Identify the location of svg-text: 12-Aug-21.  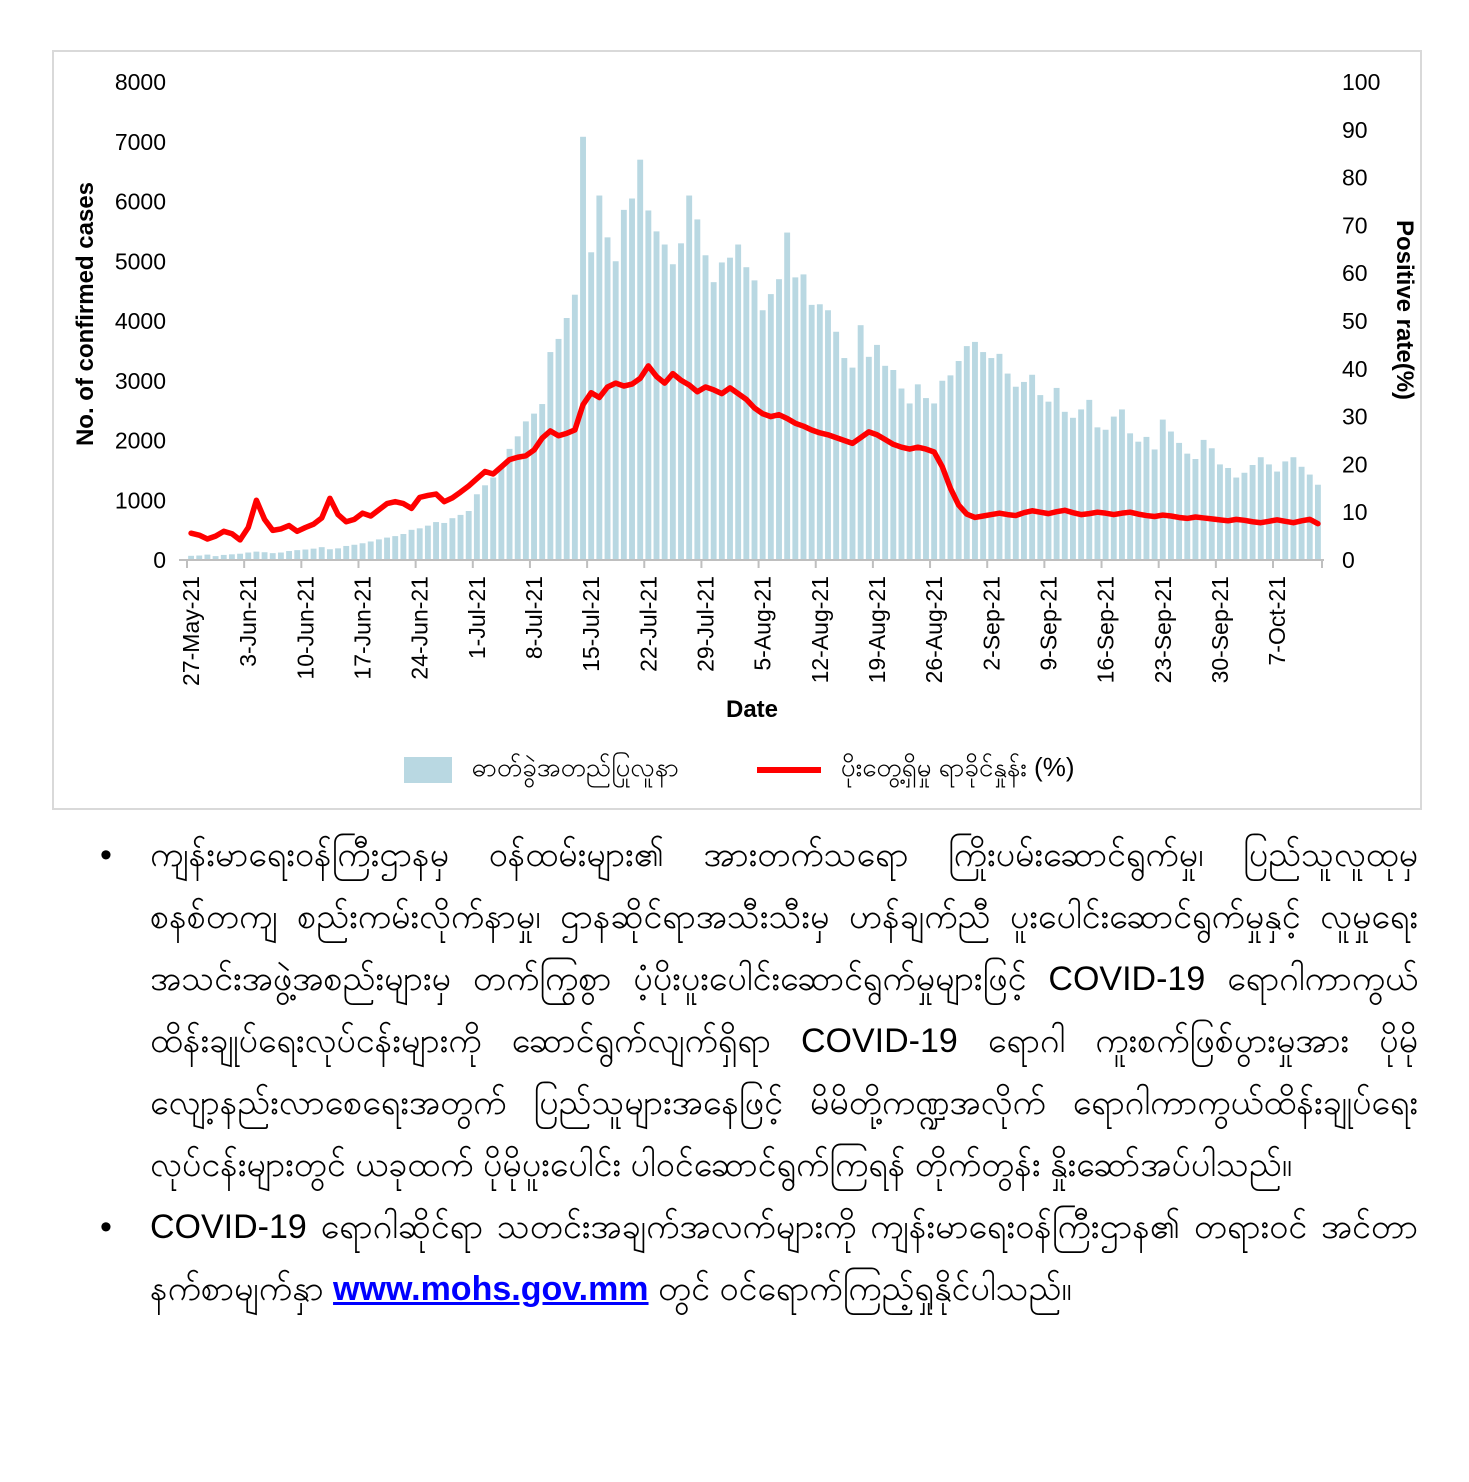
(820, 629).